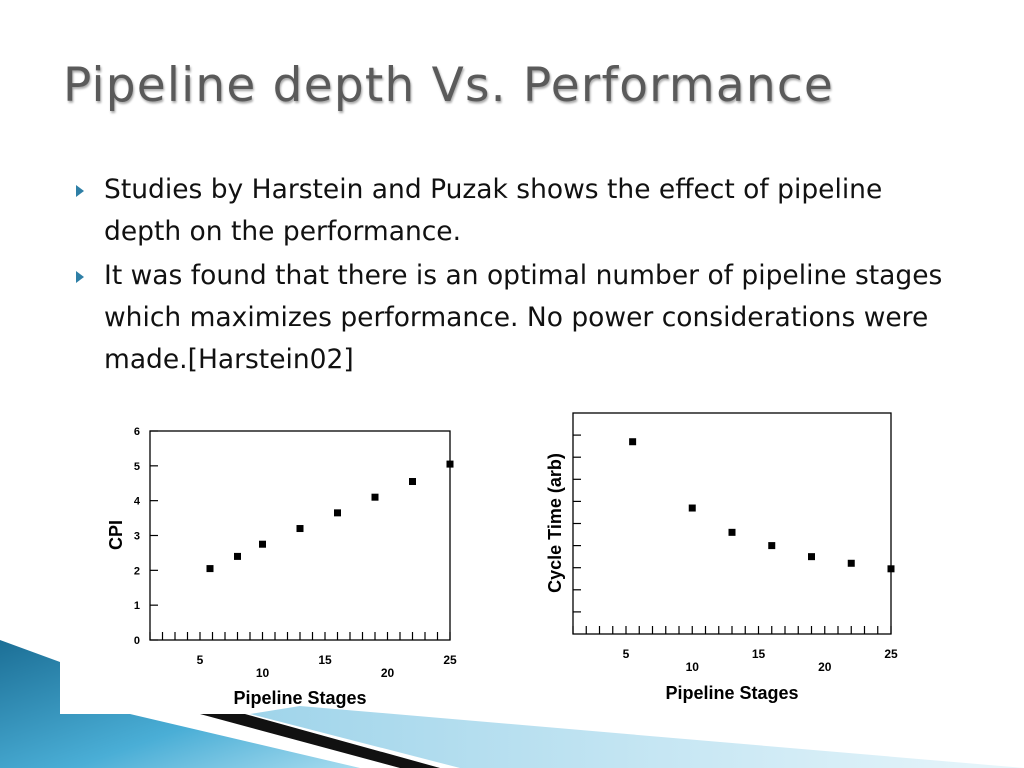 This screenshot has height=768, width=1024. I want to click on cpi-y-tick-label: 1, so click(137, 606).